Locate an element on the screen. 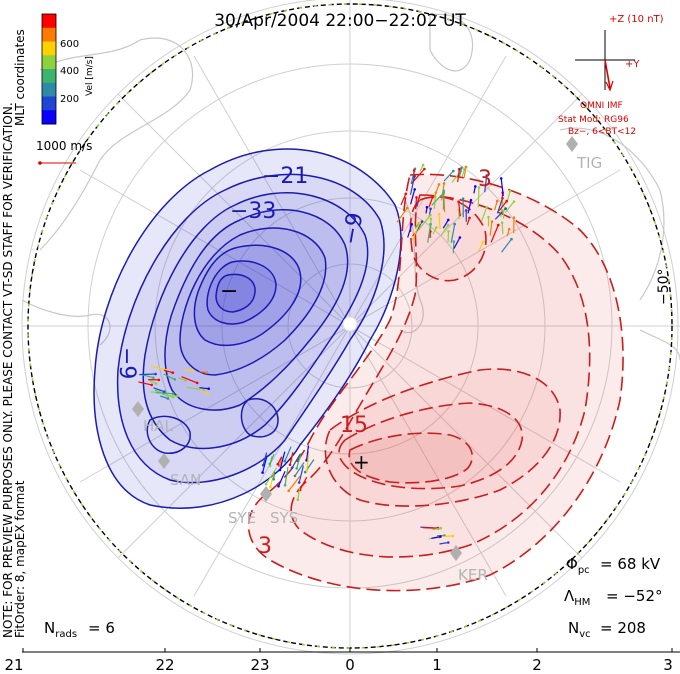  colorbar-tick: 600 is located at coordinates (69, 44).